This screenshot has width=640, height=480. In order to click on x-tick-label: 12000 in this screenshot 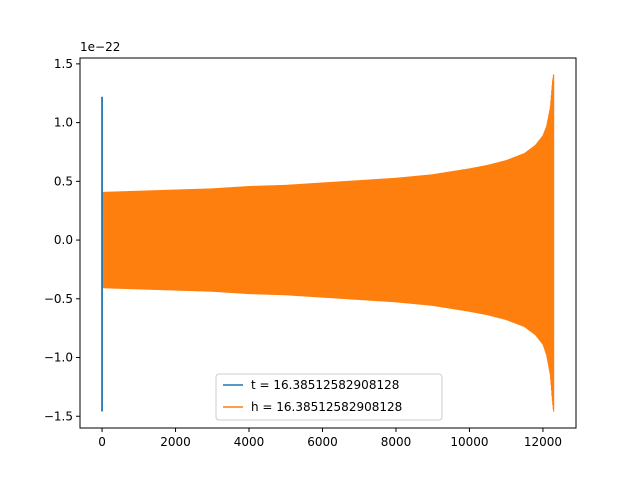, I will do `click(543, 442)`.